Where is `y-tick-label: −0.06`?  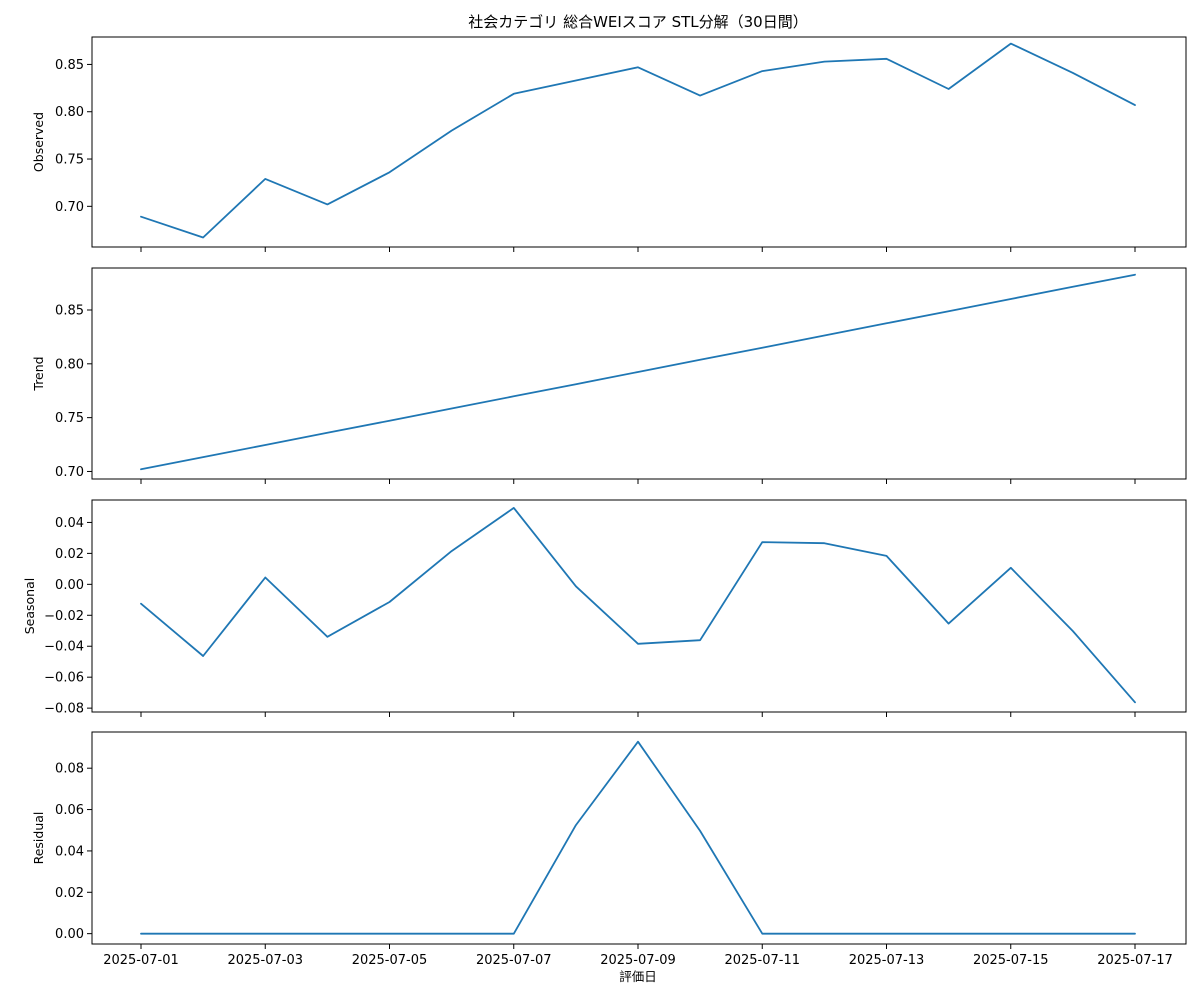 y-tick-label: −0.06 is located at coordinates (64, 678).